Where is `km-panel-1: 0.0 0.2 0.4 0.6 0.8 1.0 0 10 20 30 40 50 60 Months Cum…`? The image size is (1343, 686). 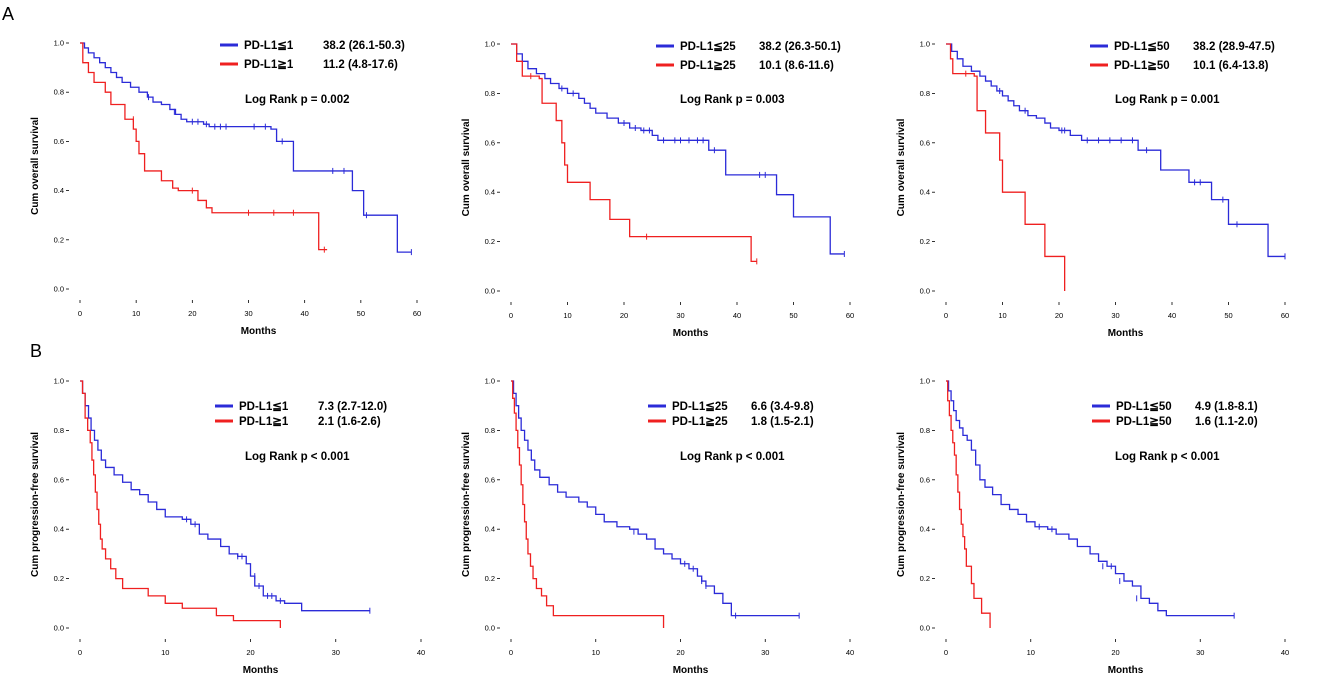
km-panel-1: 0.0 0.2 0.4 0.6 0.8 1.0 0 10 20 30 40 50 60 Months Cum… is located at coordinates (225, 188).